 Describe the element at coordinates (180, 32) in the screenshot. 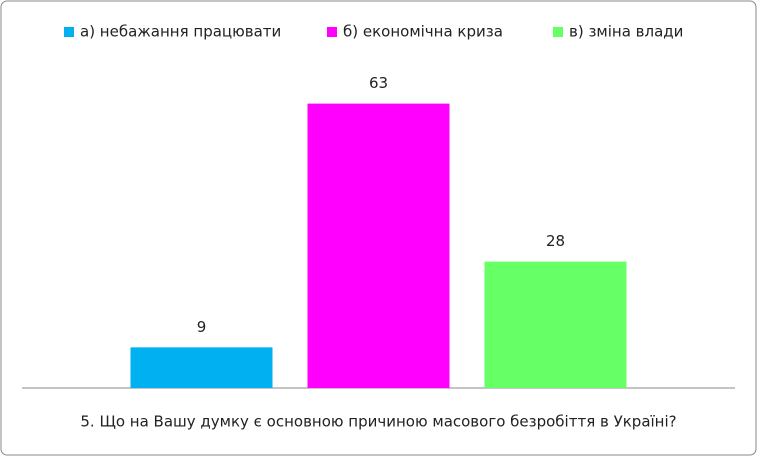

I see `legend-label: а) небажання працювати` at that location.